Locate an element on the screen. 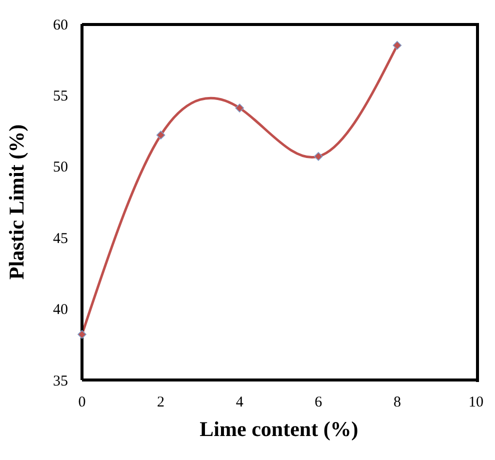 The height and width of the screenshot is (460, 495). x-tick-label: 8 is located at coordinates (397, 402).